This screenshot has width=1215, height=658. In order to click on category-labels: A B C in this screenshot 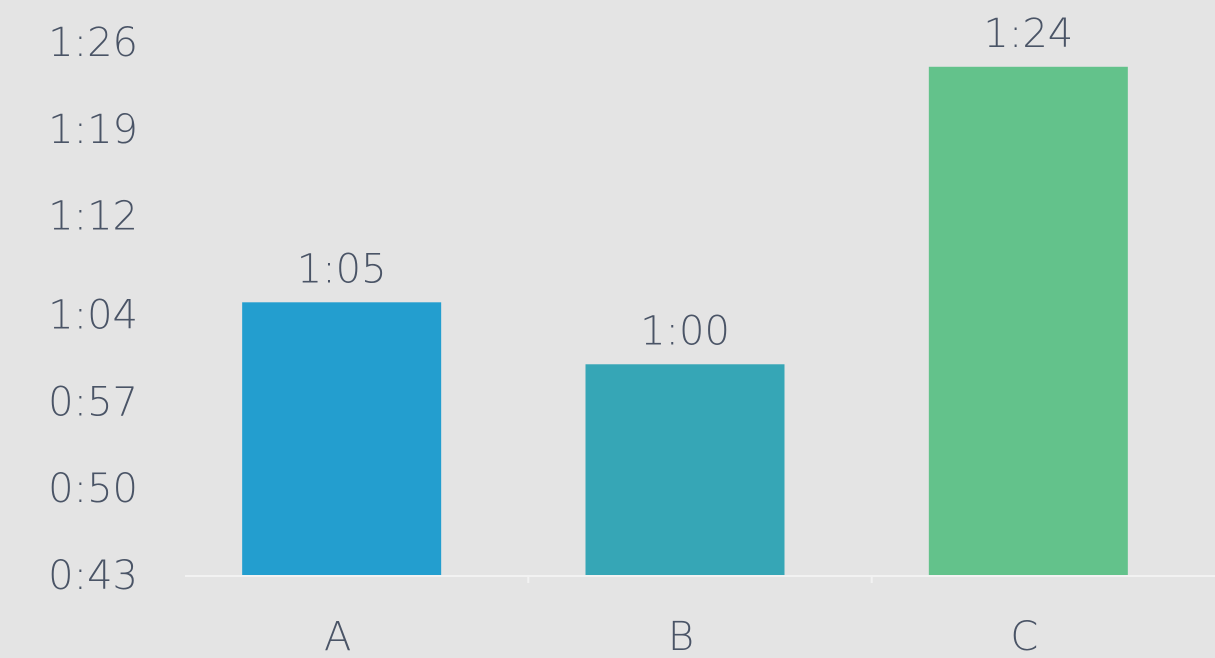, I will do `click(681, 636)`.